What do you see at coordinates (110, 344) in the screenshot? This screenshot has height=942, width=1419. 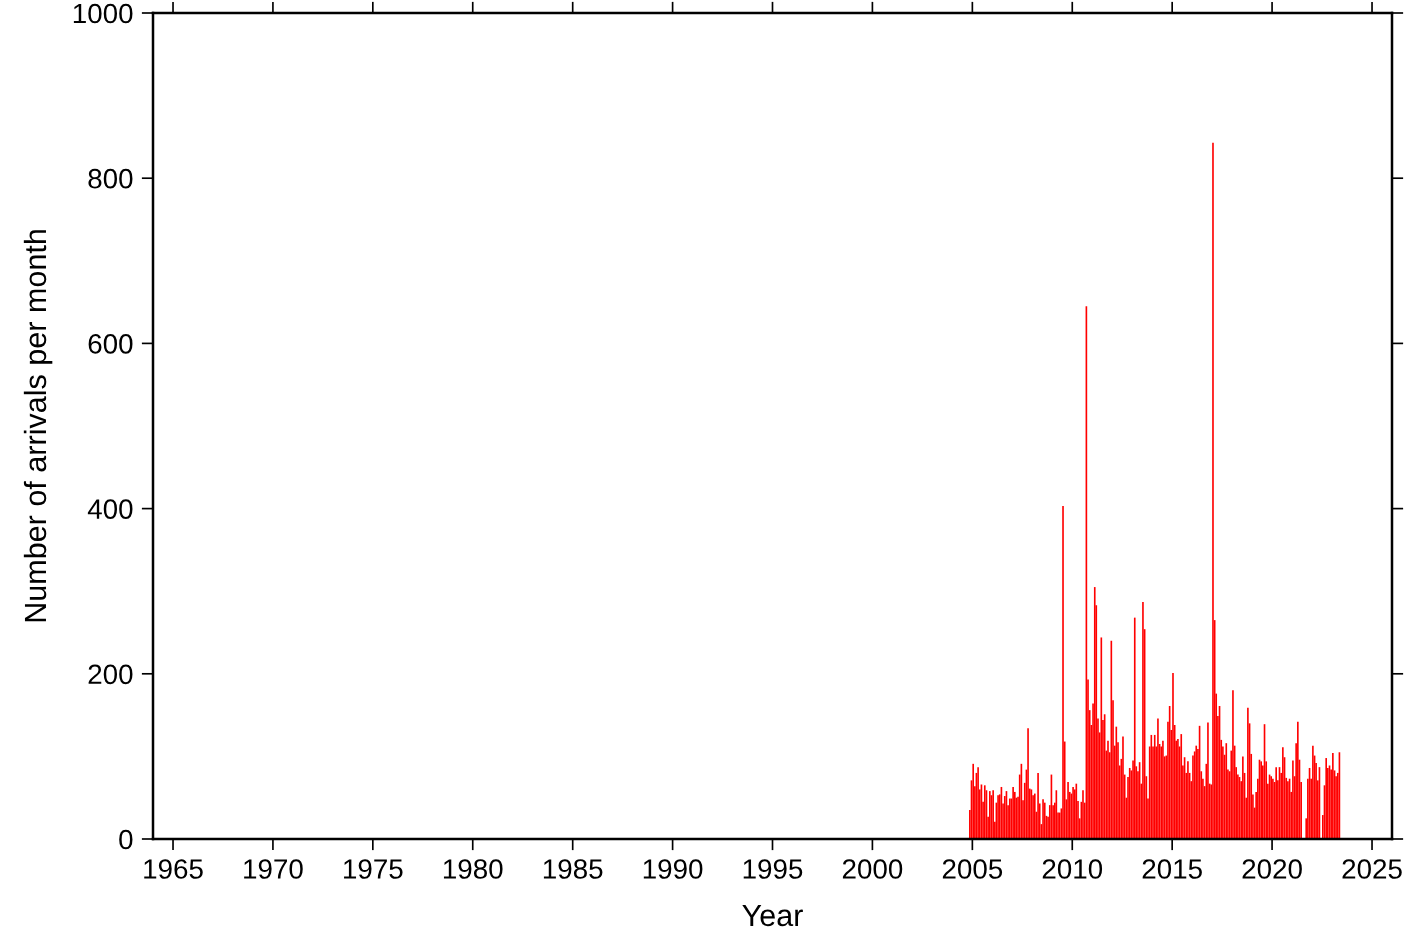 I see `y-tick-label: 600` at bounding box center [110, 344].